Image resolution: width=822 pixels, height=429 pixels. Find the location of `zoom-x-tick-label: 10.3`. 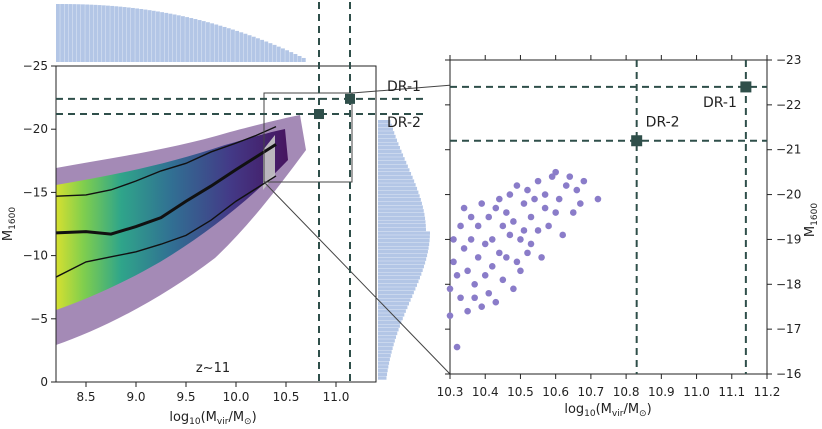

zoom-x-tick-label: 10.3 is located at coordinates (450, 392).